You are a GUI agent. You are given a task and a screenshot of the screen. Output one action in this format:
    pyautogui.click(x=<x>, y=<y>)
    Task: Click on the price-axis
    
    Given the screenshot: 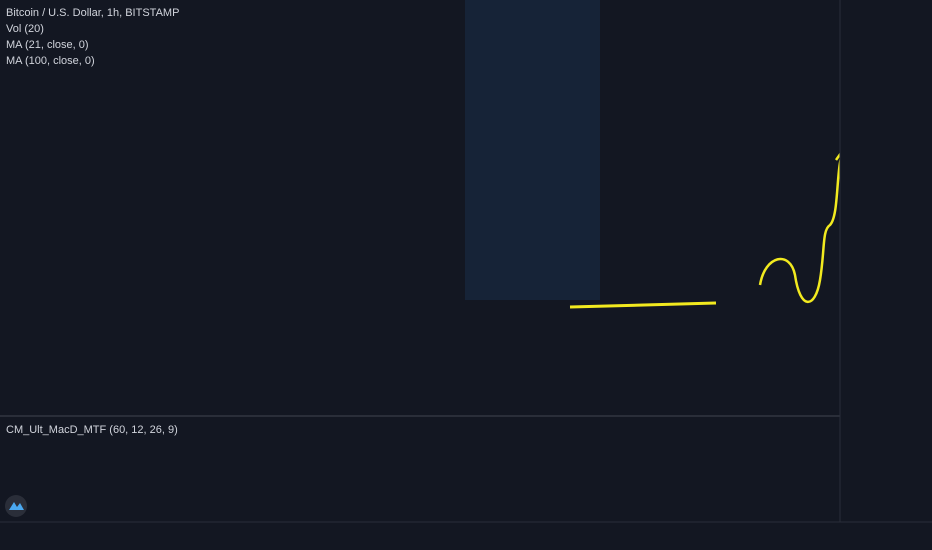 What is the action you would take?
    pyautogui.click(x=886, y=275)
    